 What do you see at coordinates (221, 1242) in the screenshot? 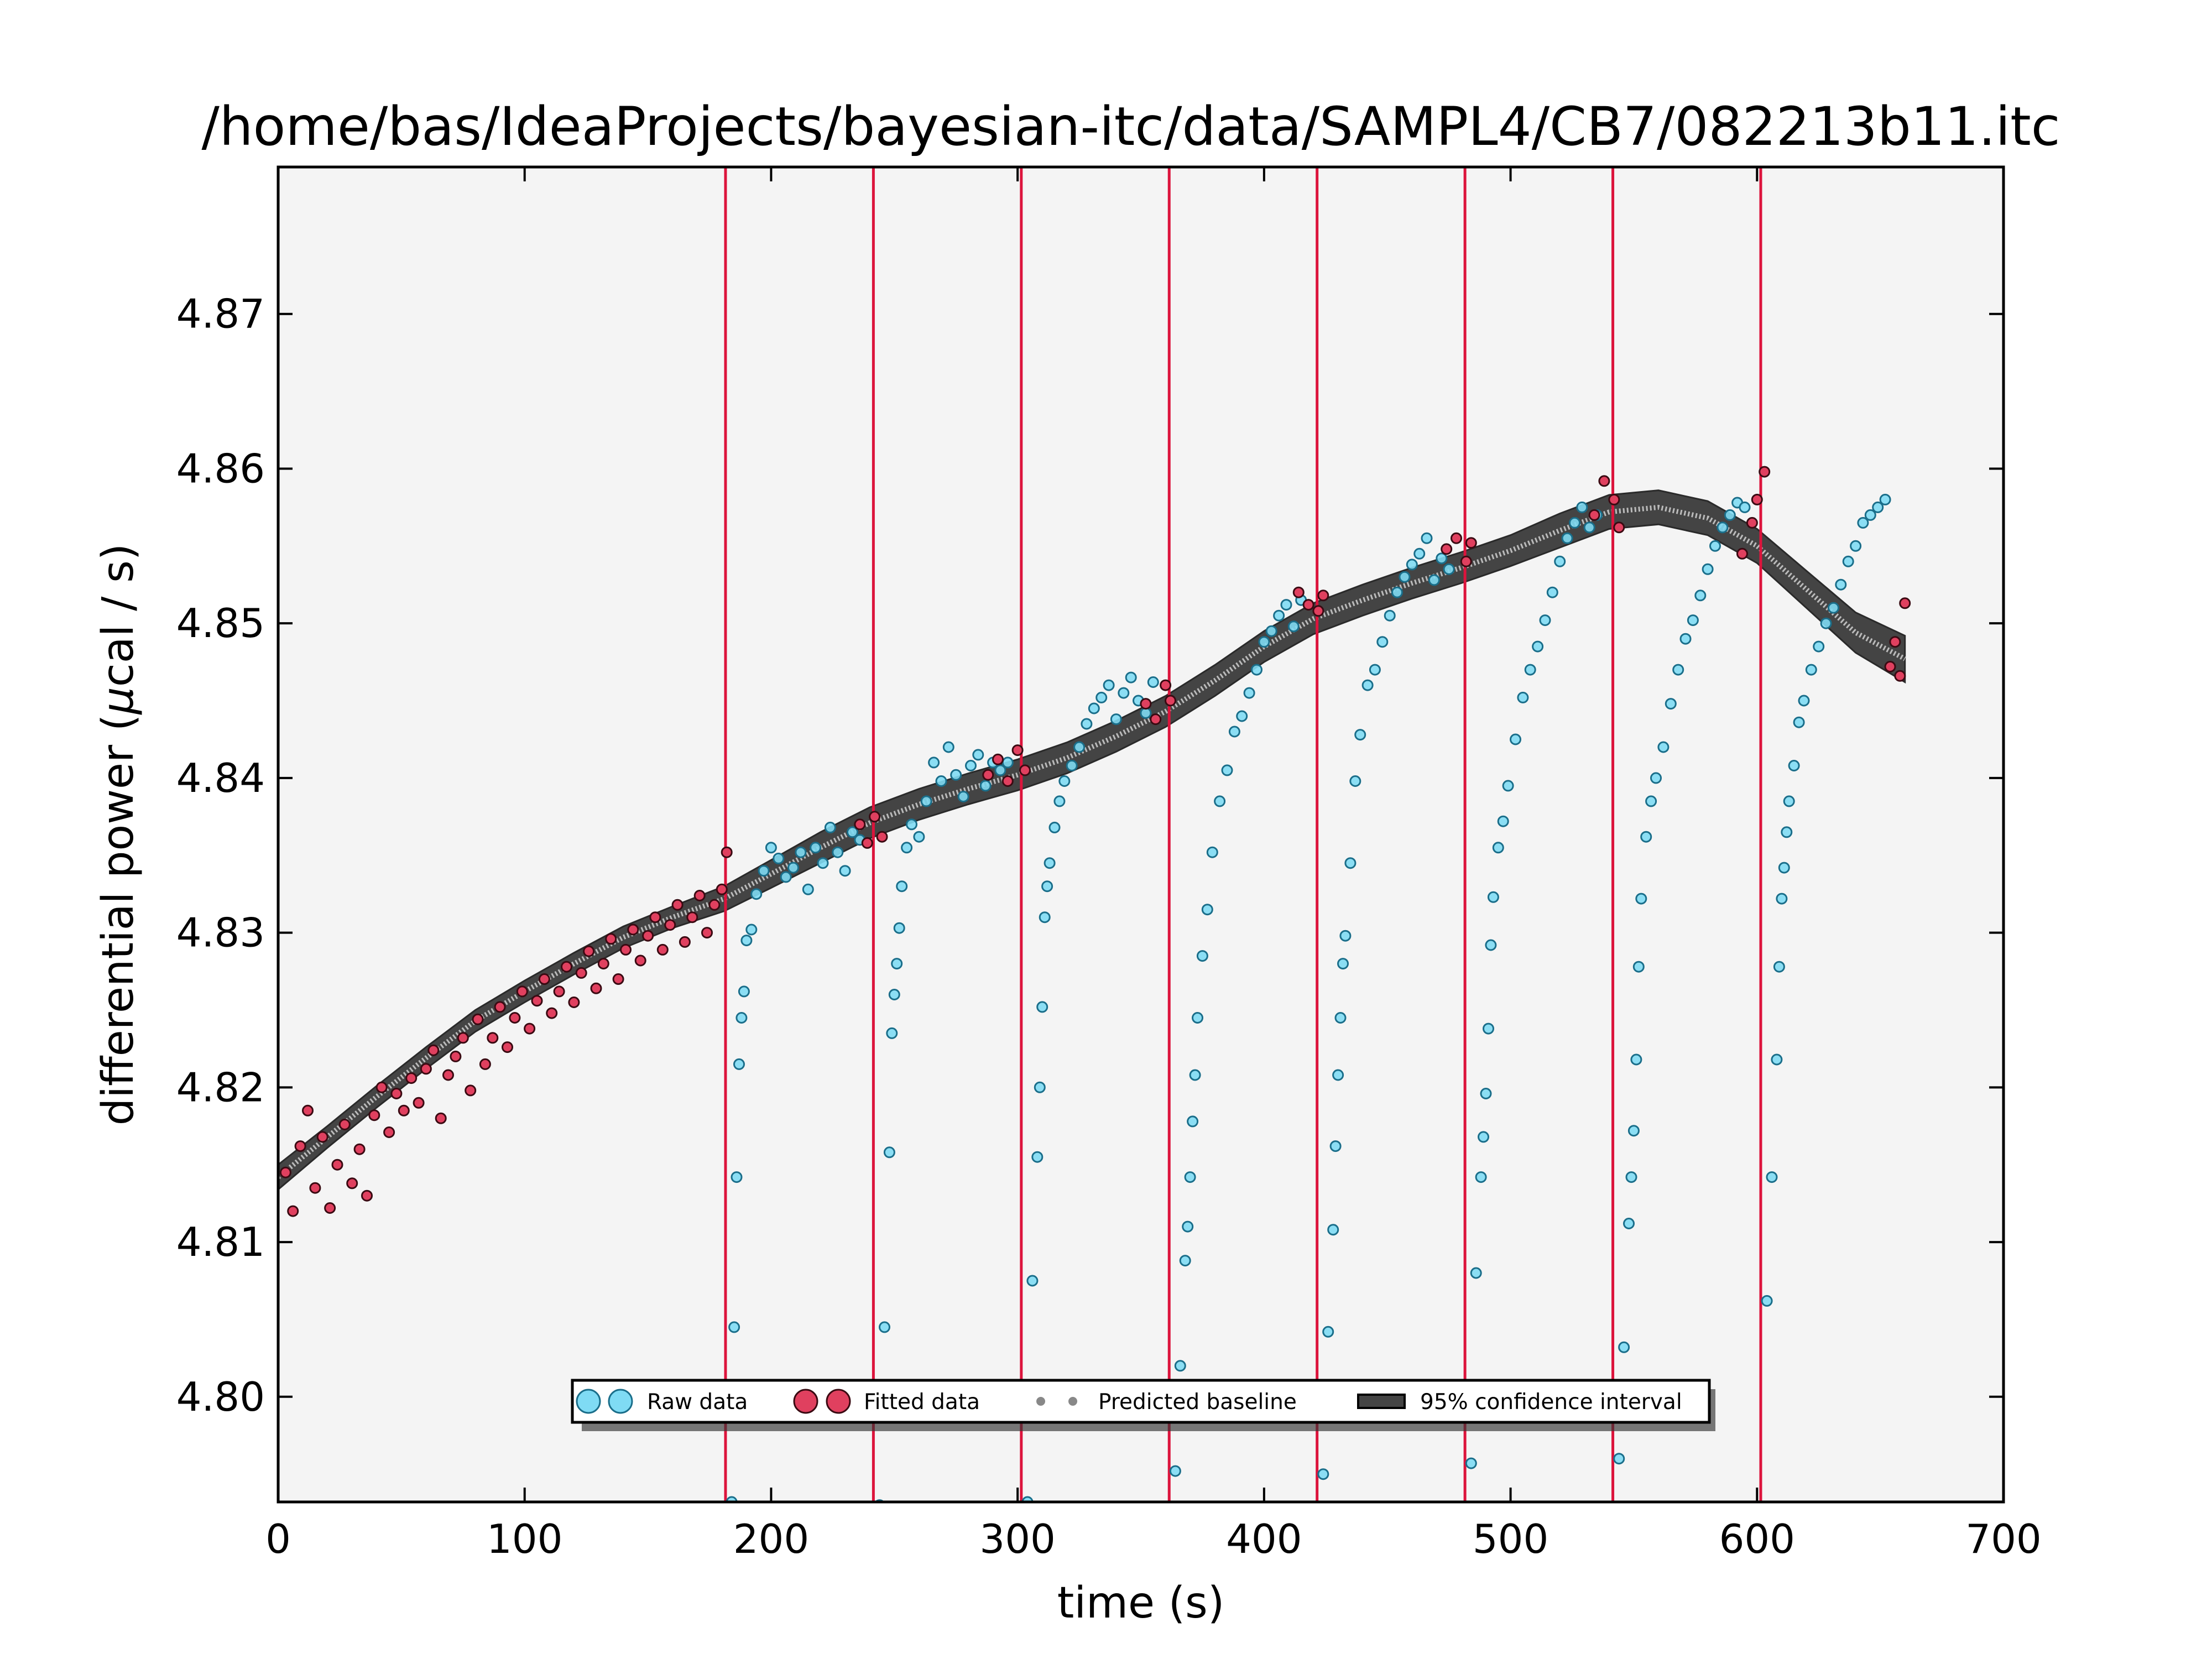
I see `y-tick-label: 4.81` at bounding box center [221, 1242].